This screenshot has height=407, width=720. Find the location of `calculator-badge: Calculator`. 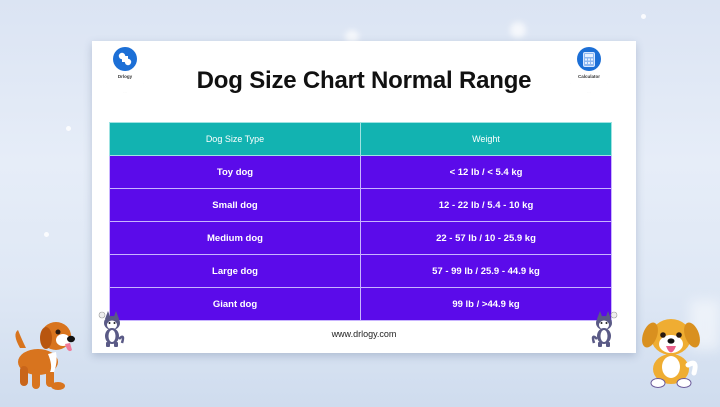

calculator-badge: Calculator is located at coordinates (589, 68).